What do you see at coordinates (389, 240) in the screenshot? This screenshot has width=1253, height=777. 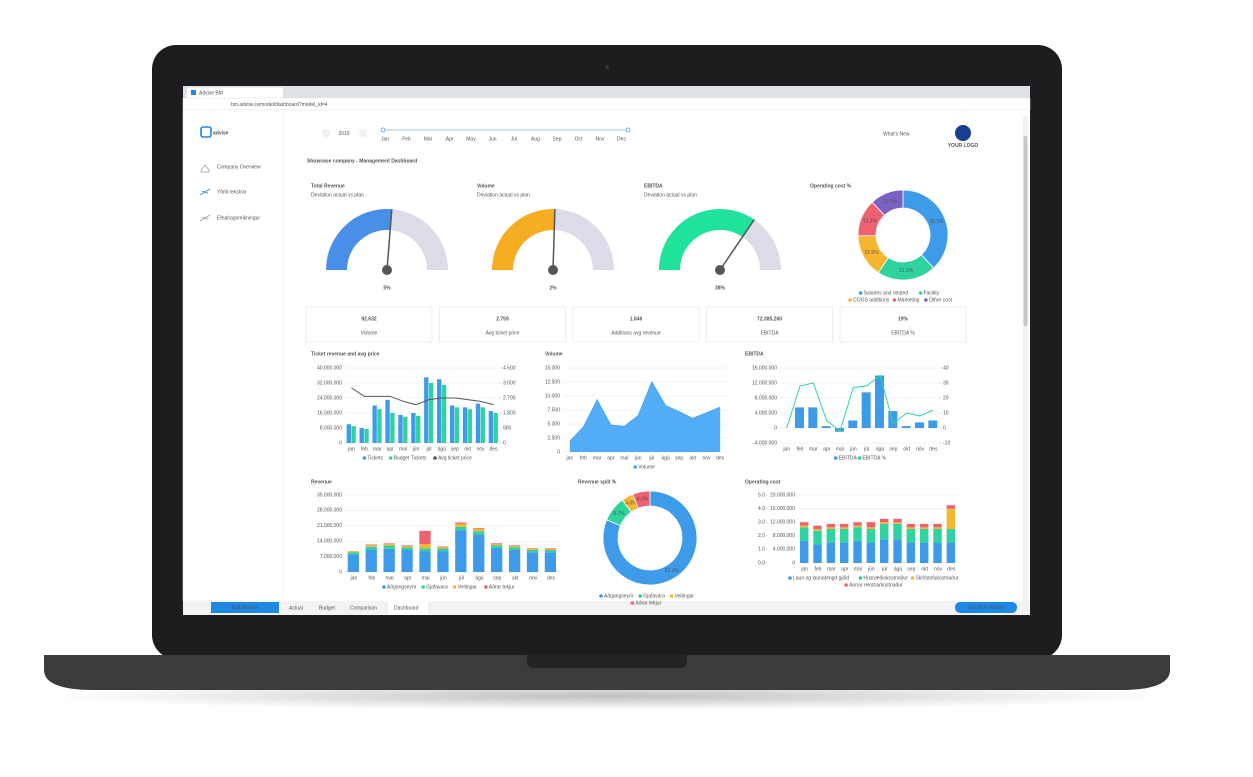 I see `gauge-needle` at bounding box center [389, 240].